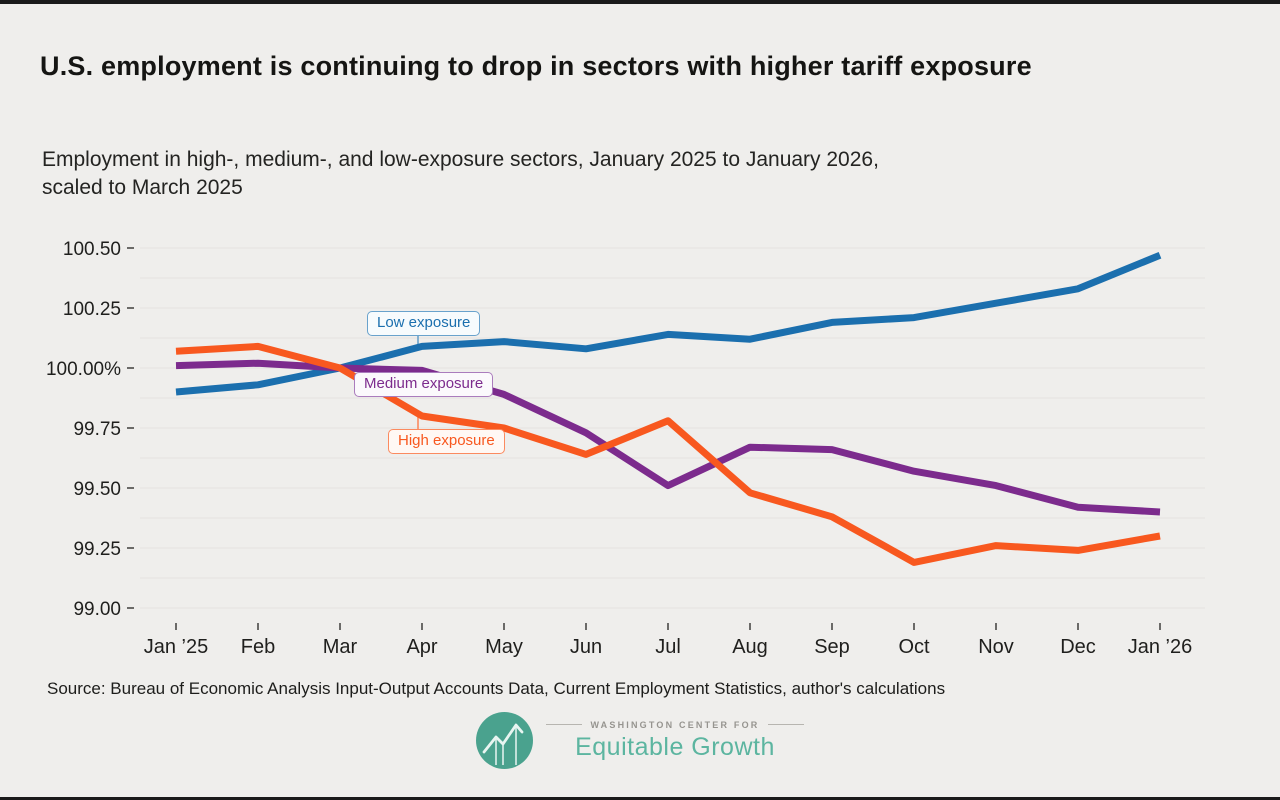 This screenshot has height=800, width=1280. Describe the element at coordinates (1160, 647) in the screenshot. I see `x-tick-label: Jan ’26` at that location.